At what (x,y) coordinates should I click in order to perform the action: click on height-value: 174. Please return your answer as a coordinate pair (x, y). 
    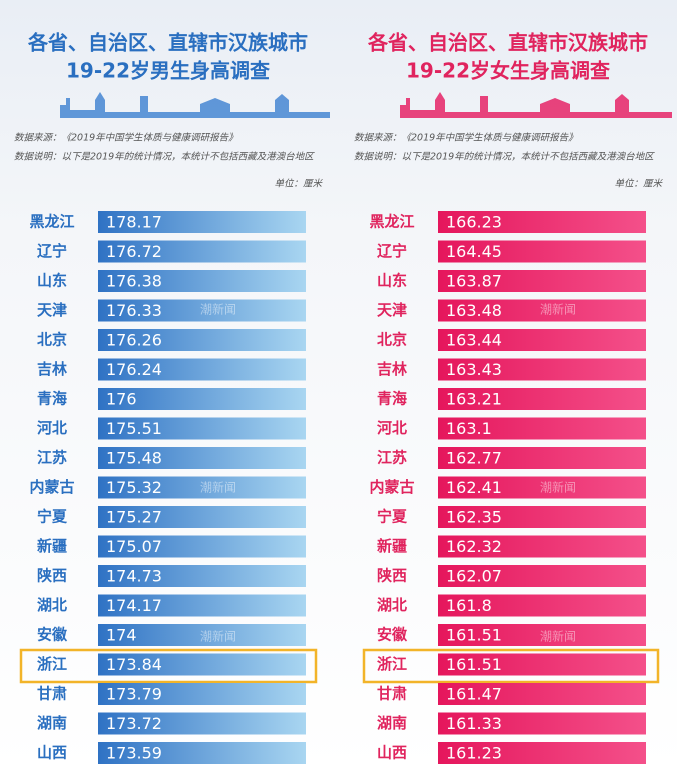
    Looking at the image, I should click on (121, 635).